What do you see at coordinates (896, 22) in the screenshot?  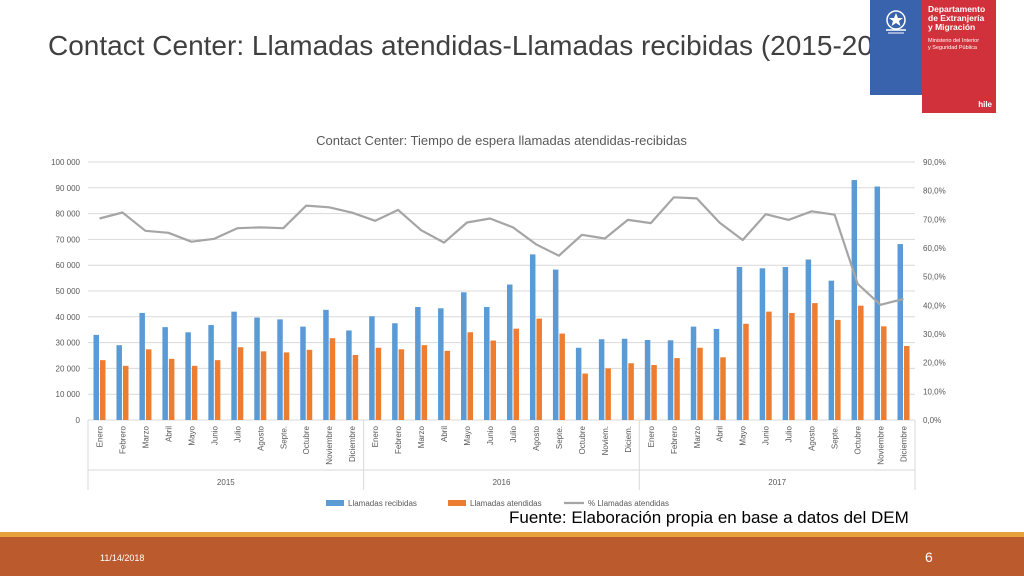 I see `coat-of-arms-icon` at bounding box center [896, 22].